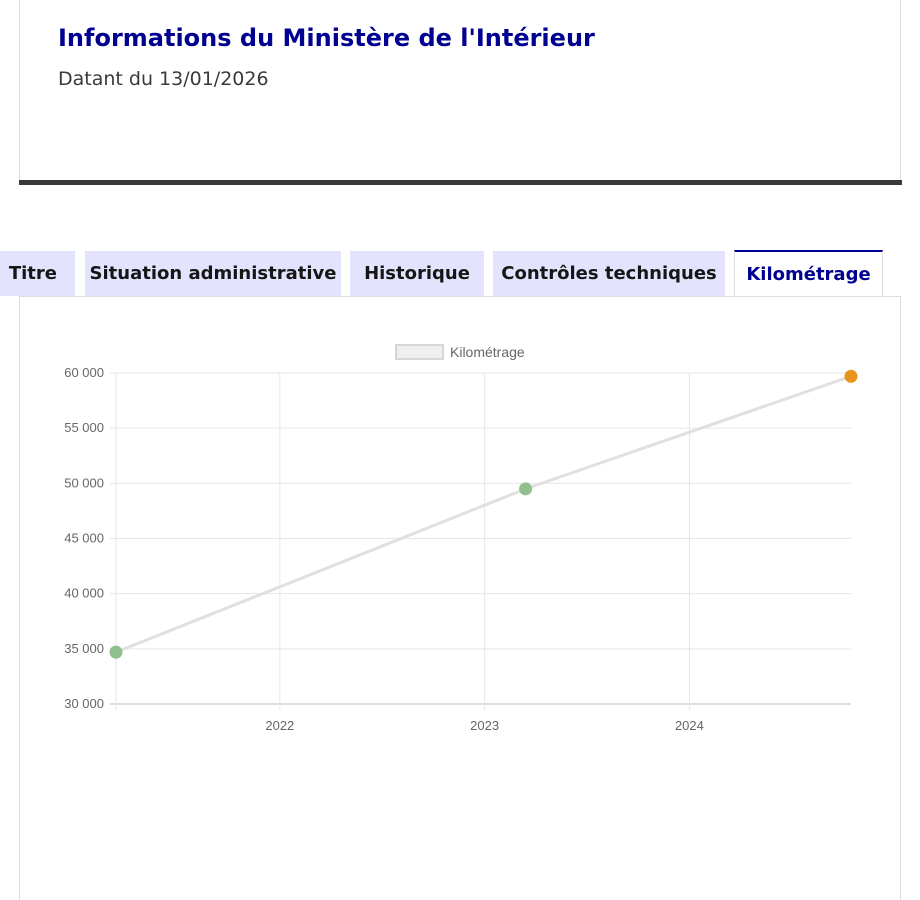  I want to click on y-tick-label: 30 000, so click(84, 703).